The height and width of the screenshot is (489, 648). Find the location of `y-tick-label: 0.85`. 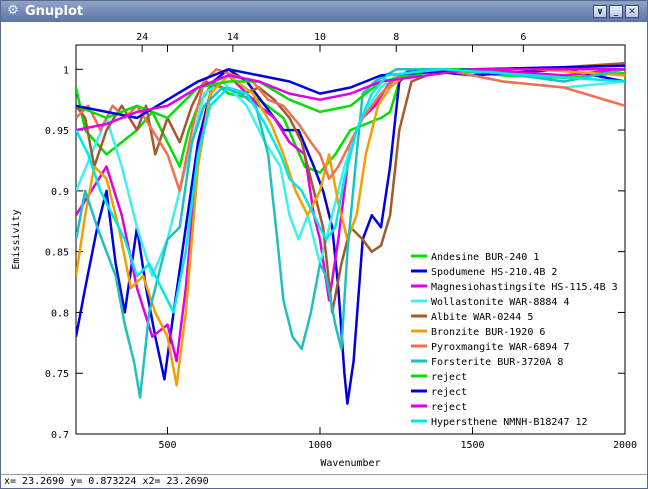

y-tick-label: 0.85 is located at coordinates (57, 253).